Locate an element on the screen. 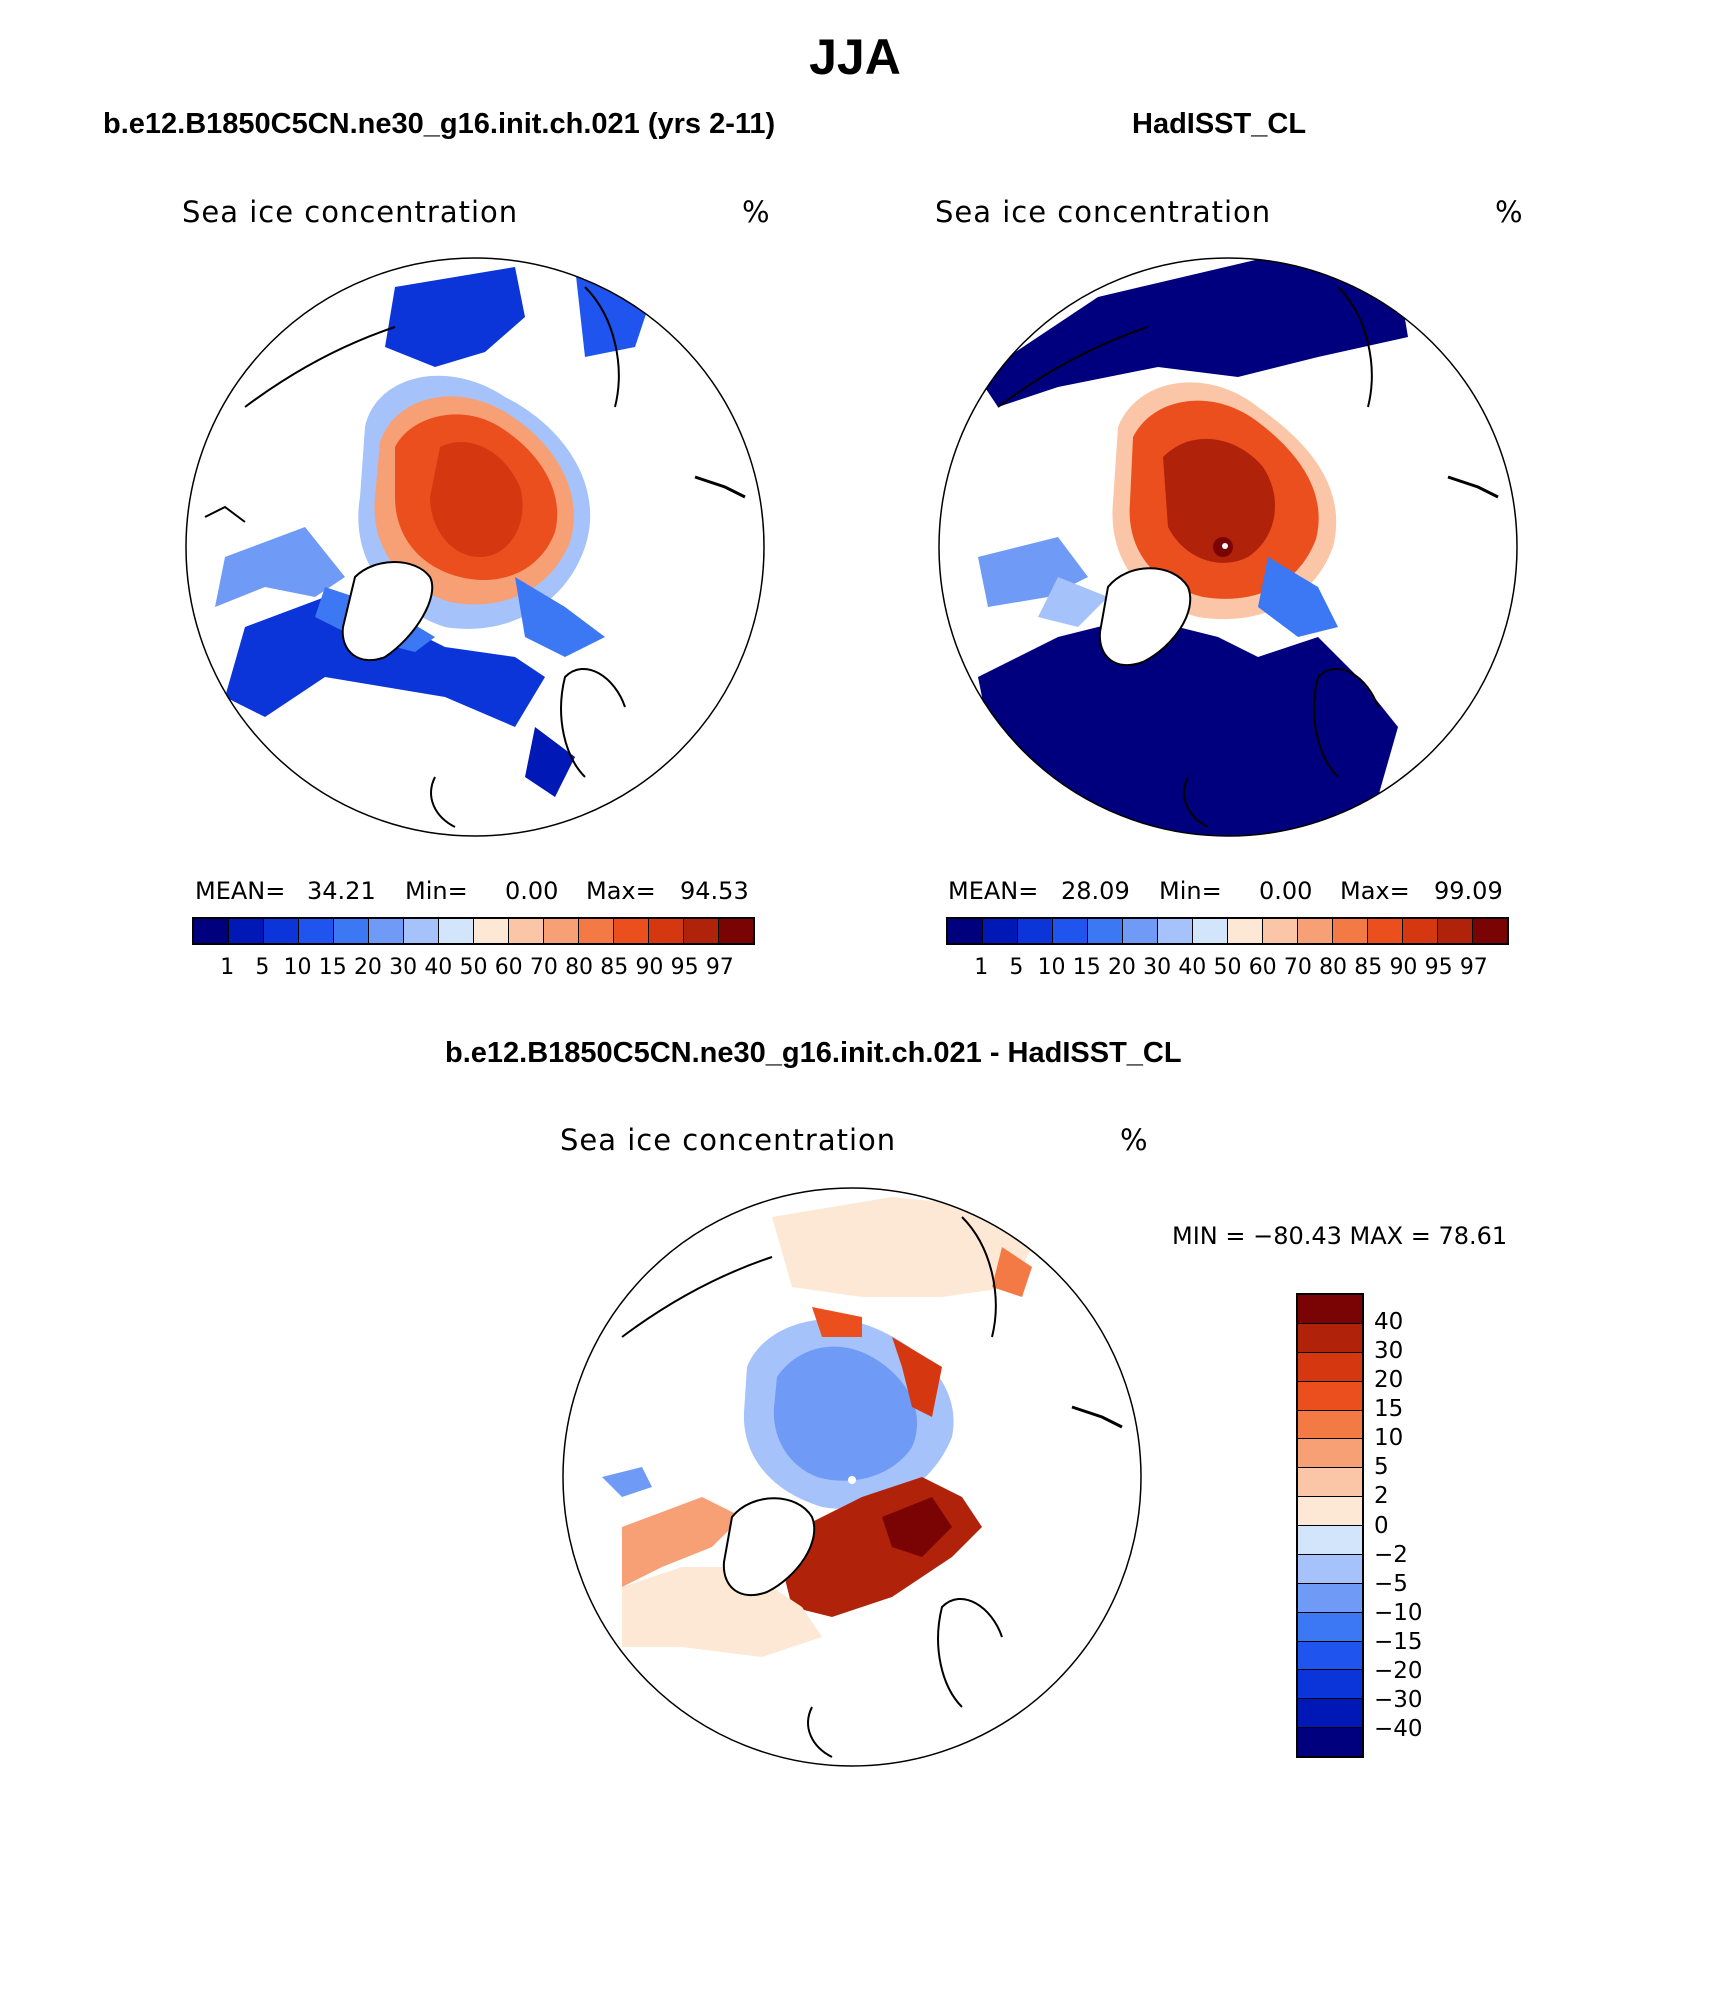 This screenshot has height=1994, width=1710. diff-panel-units: % is located at coordinates (1134, 1140).